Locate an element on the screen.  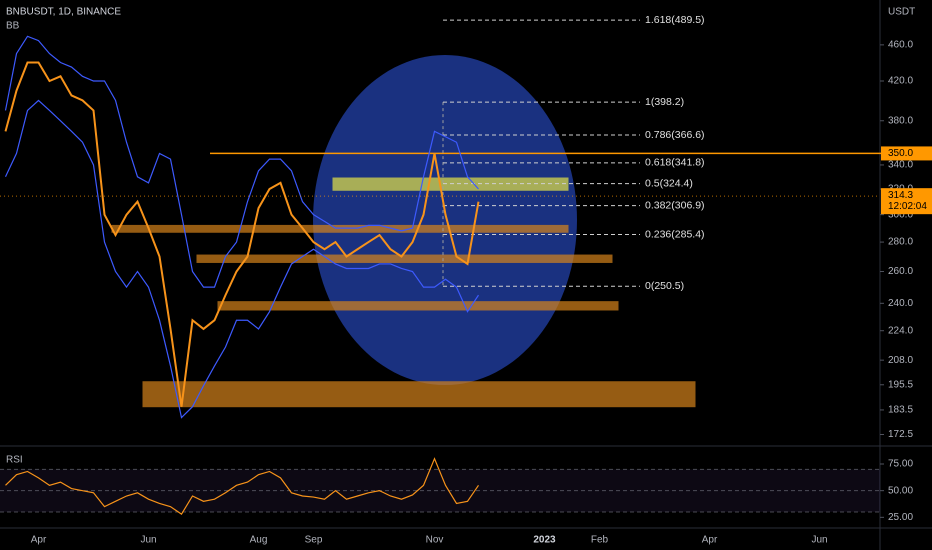
countdown: 12:02:04 is located at coordinates (907, 206).